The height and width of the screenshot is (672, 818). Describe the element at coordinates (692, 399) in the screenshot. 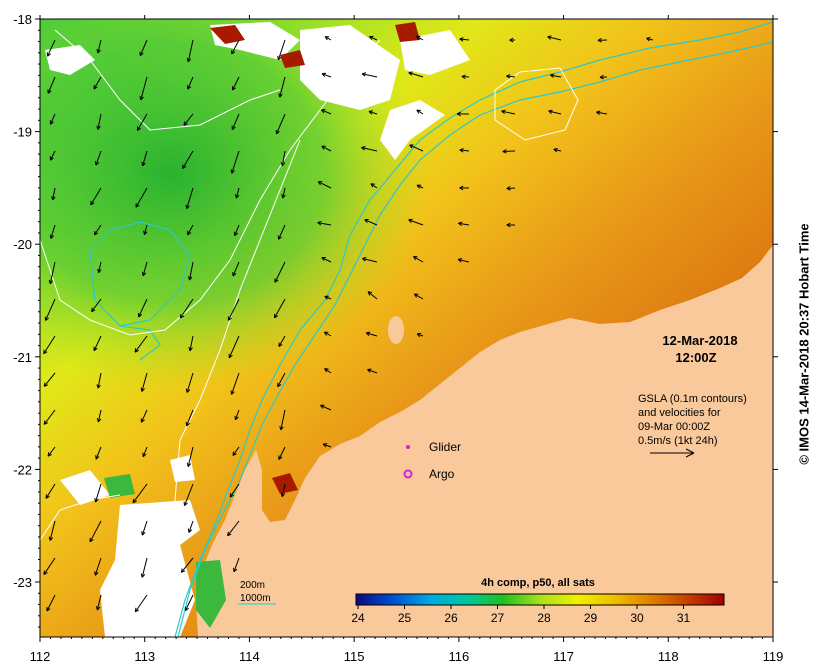

I see `gsla-legend-line1: GSLA (0.1m contours)` at that location.